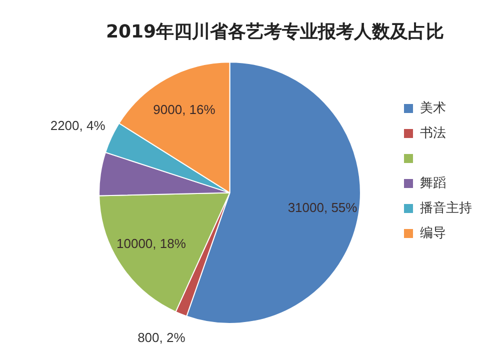 The width and height of the screenshot is (500, 362). I want to click on data-label: 10000, 18%, so click(151, 244).